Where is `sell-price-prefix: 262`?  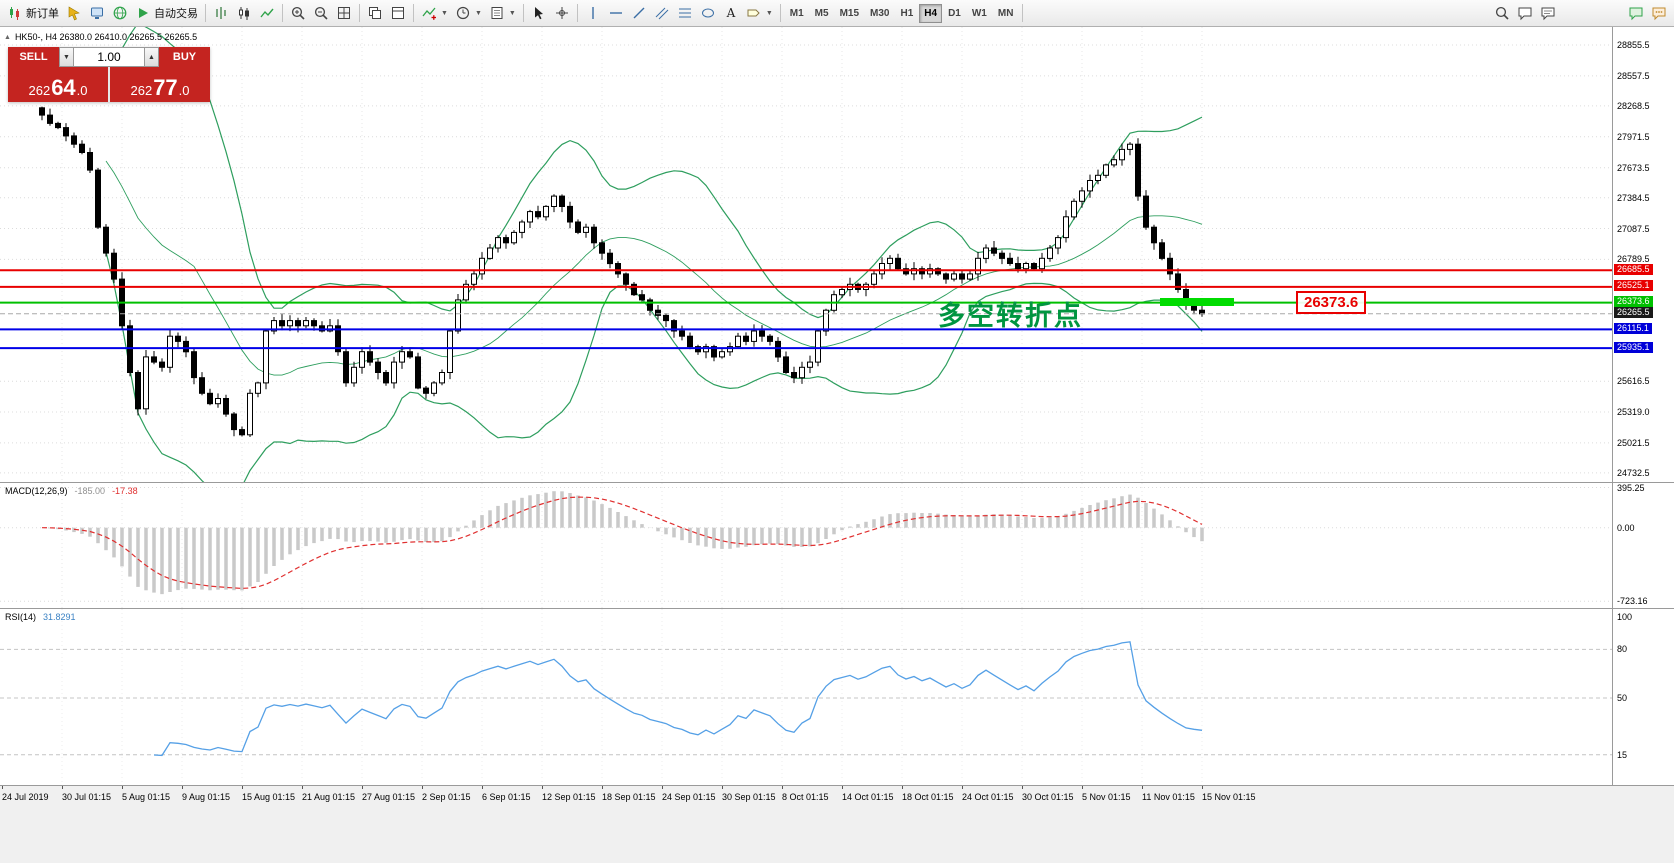
sell-price-prefix: 262 is located at coordinates (39, 90).